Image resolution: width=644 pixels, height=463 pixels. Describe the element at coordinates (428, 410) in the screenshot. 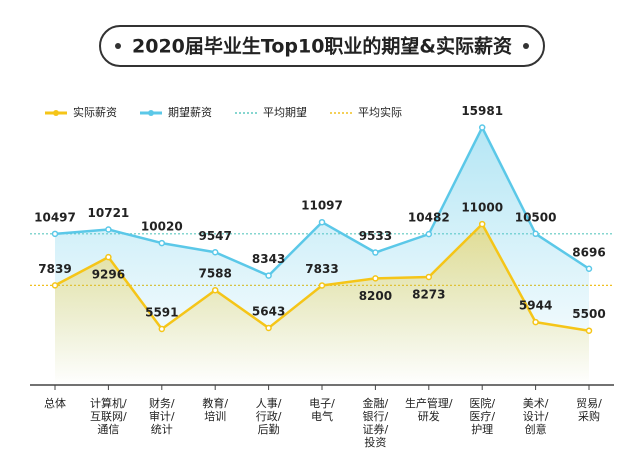

I see `x-tick-label: 生产管理/ 研发` at that location.